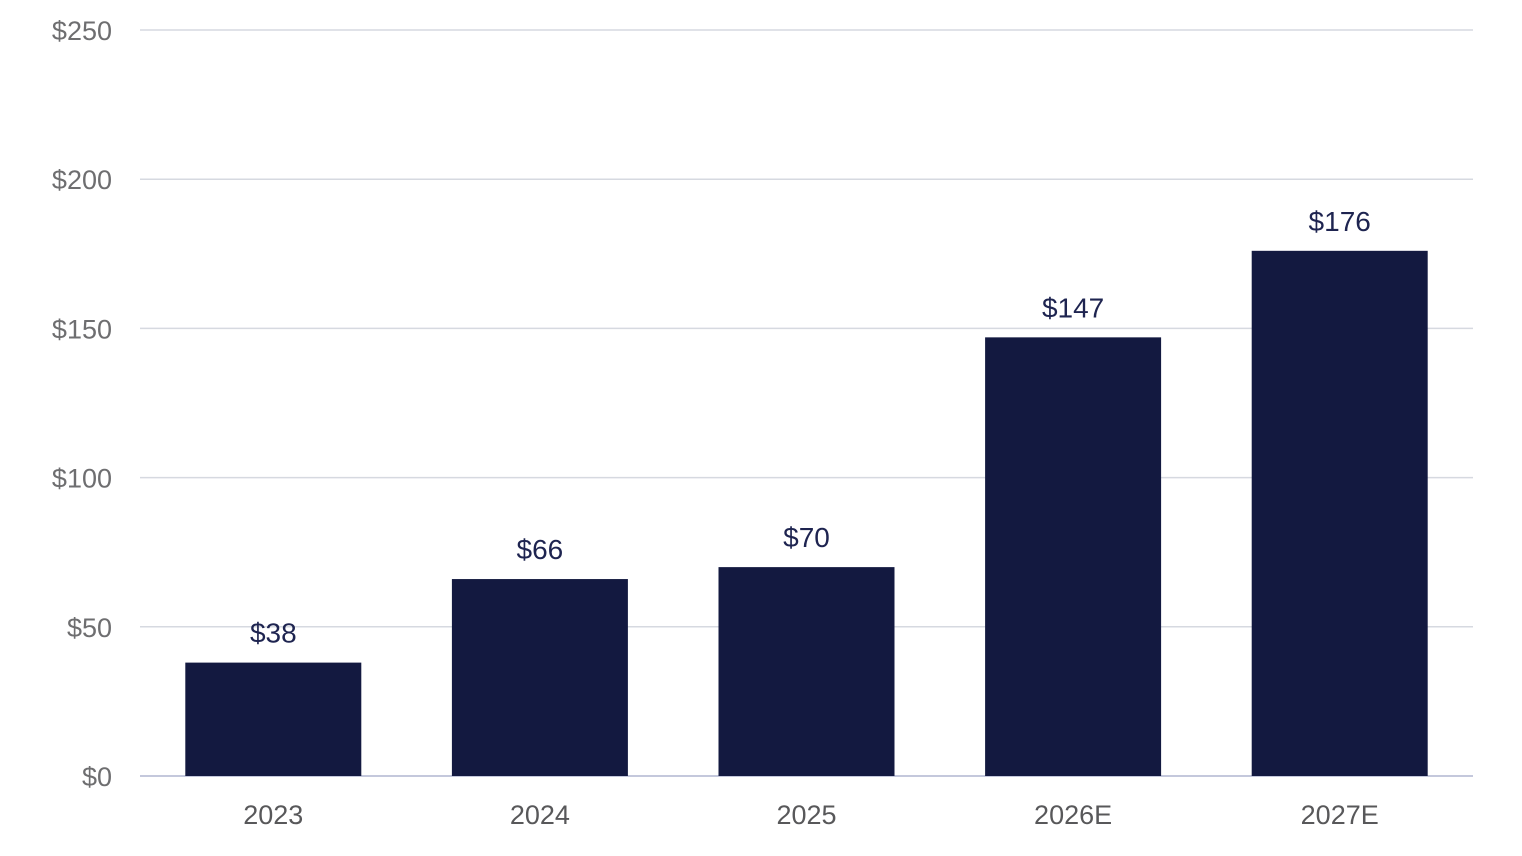  I want to click on y-tick-label: $100, so click(82, 479).